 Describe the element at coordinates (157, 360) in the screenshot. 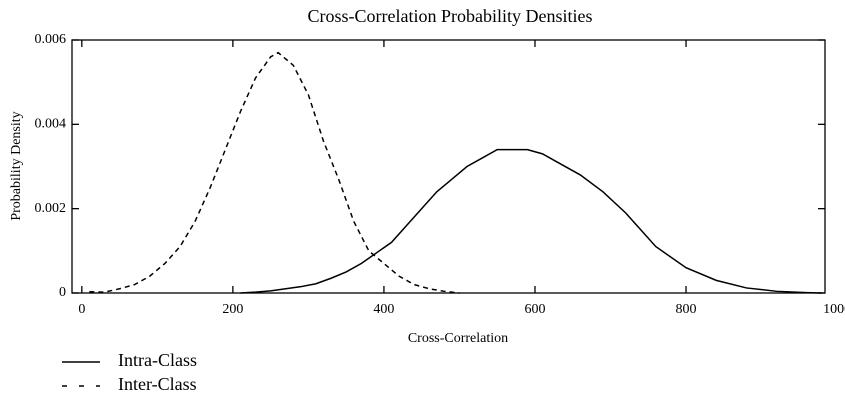

I see `legend-label: Intra-Class` at that location.